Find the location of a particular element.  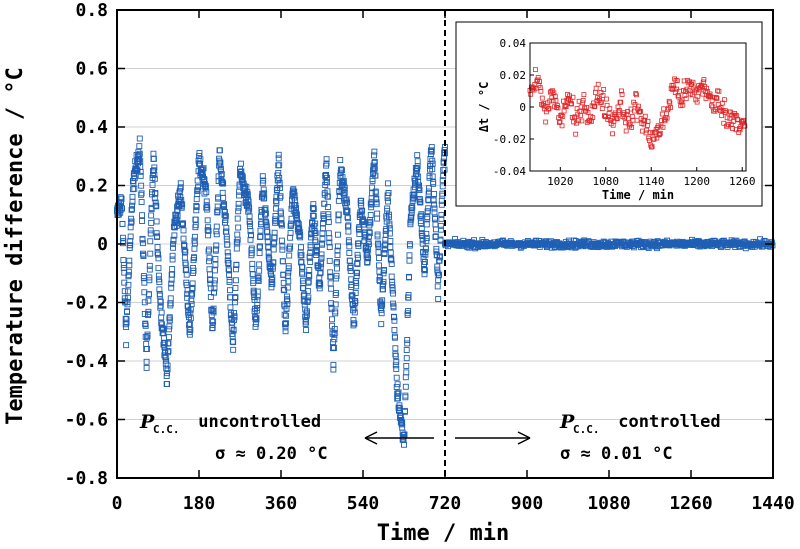

right-arrow is located at coordinates (493, 438).